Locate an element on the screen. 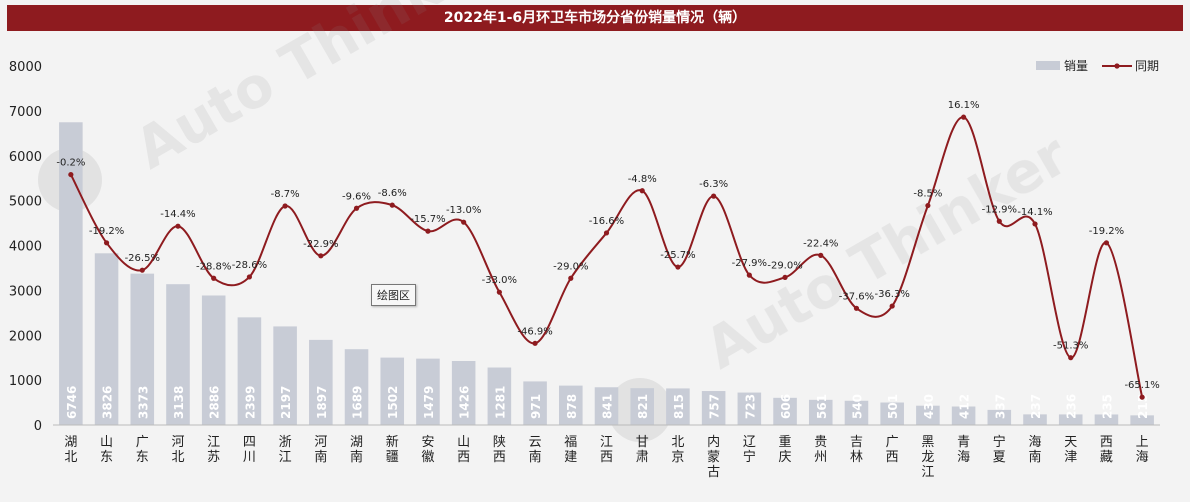 The width and height of the screenshot is (1190, 502). bar-value-label: 540 is located at coordinates (857, 406).